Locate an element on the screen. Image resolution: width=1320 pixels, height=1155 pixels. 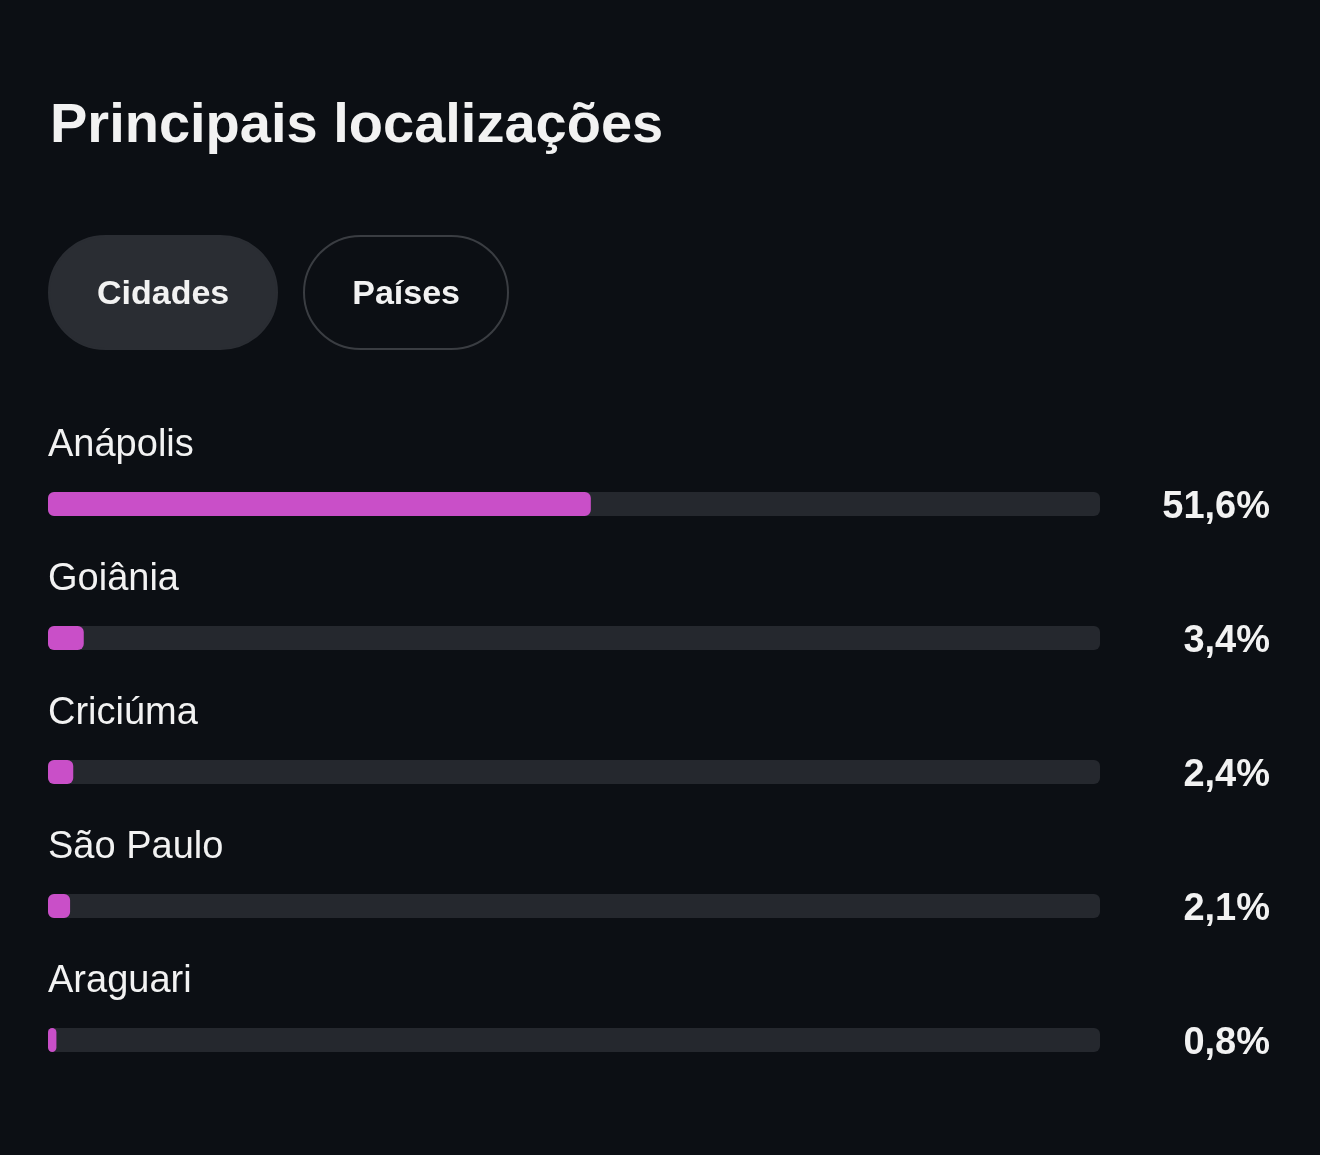
tab-button: Cidades is located at coordinates (163, 292).